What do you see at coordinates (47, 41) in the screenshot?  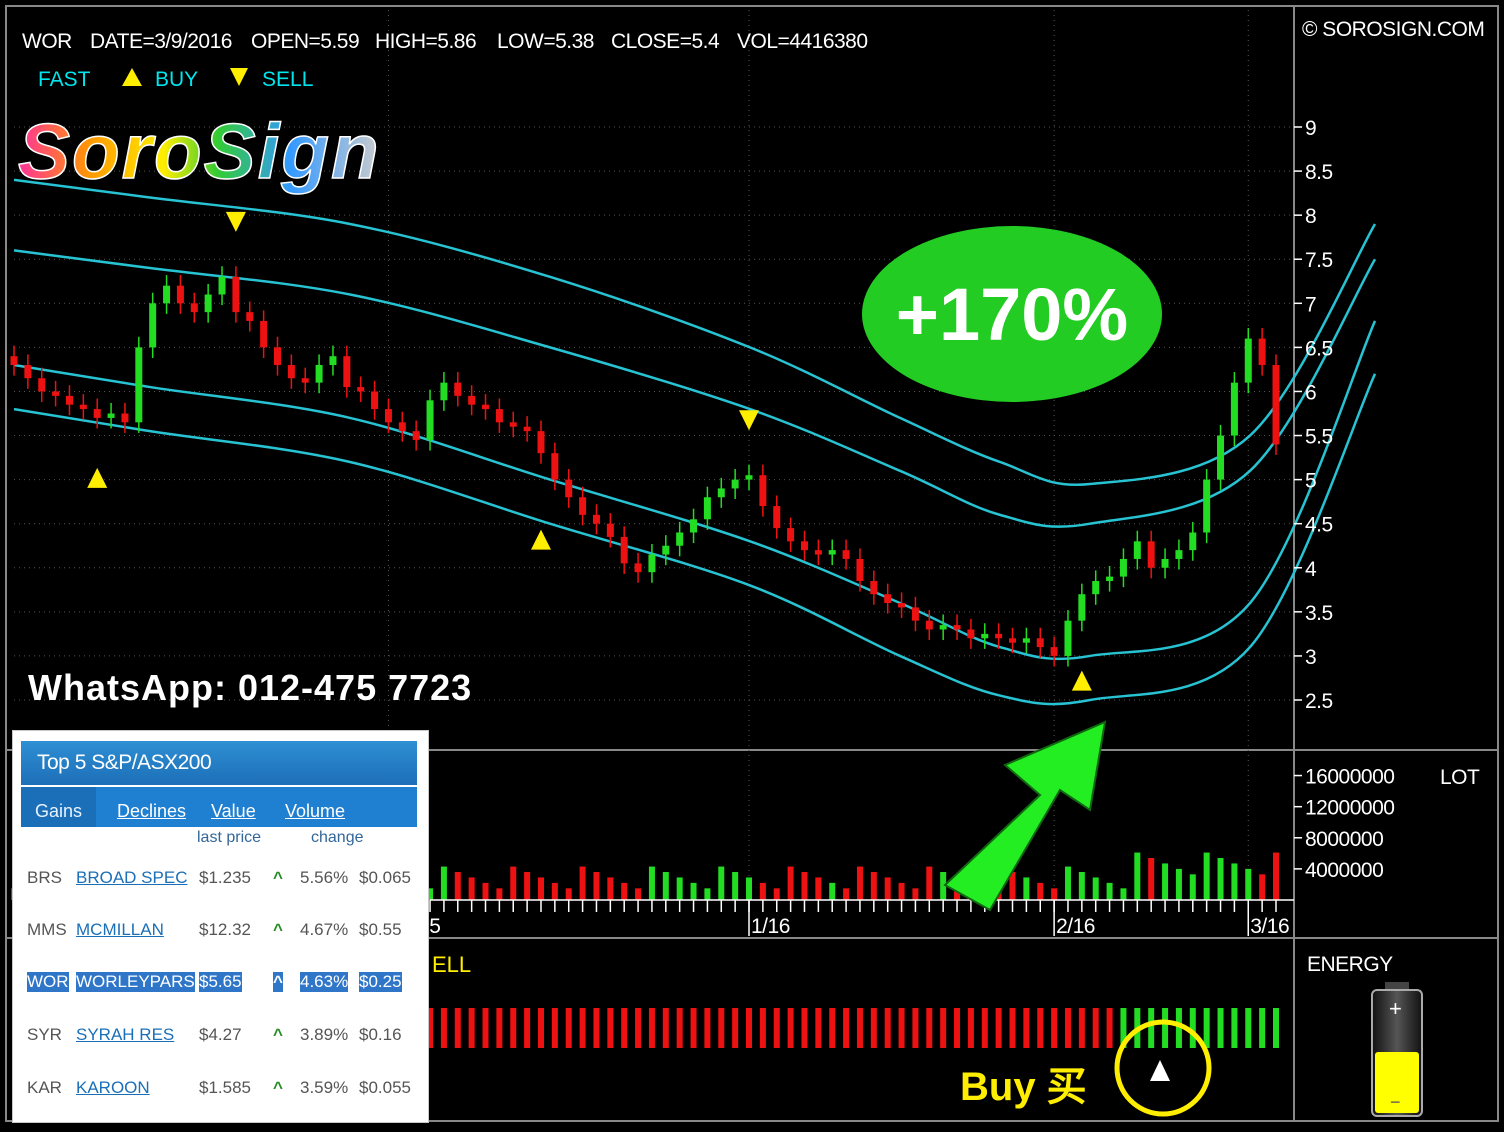 I see `header-symbol: WOR` at bounding box center [47, 41].